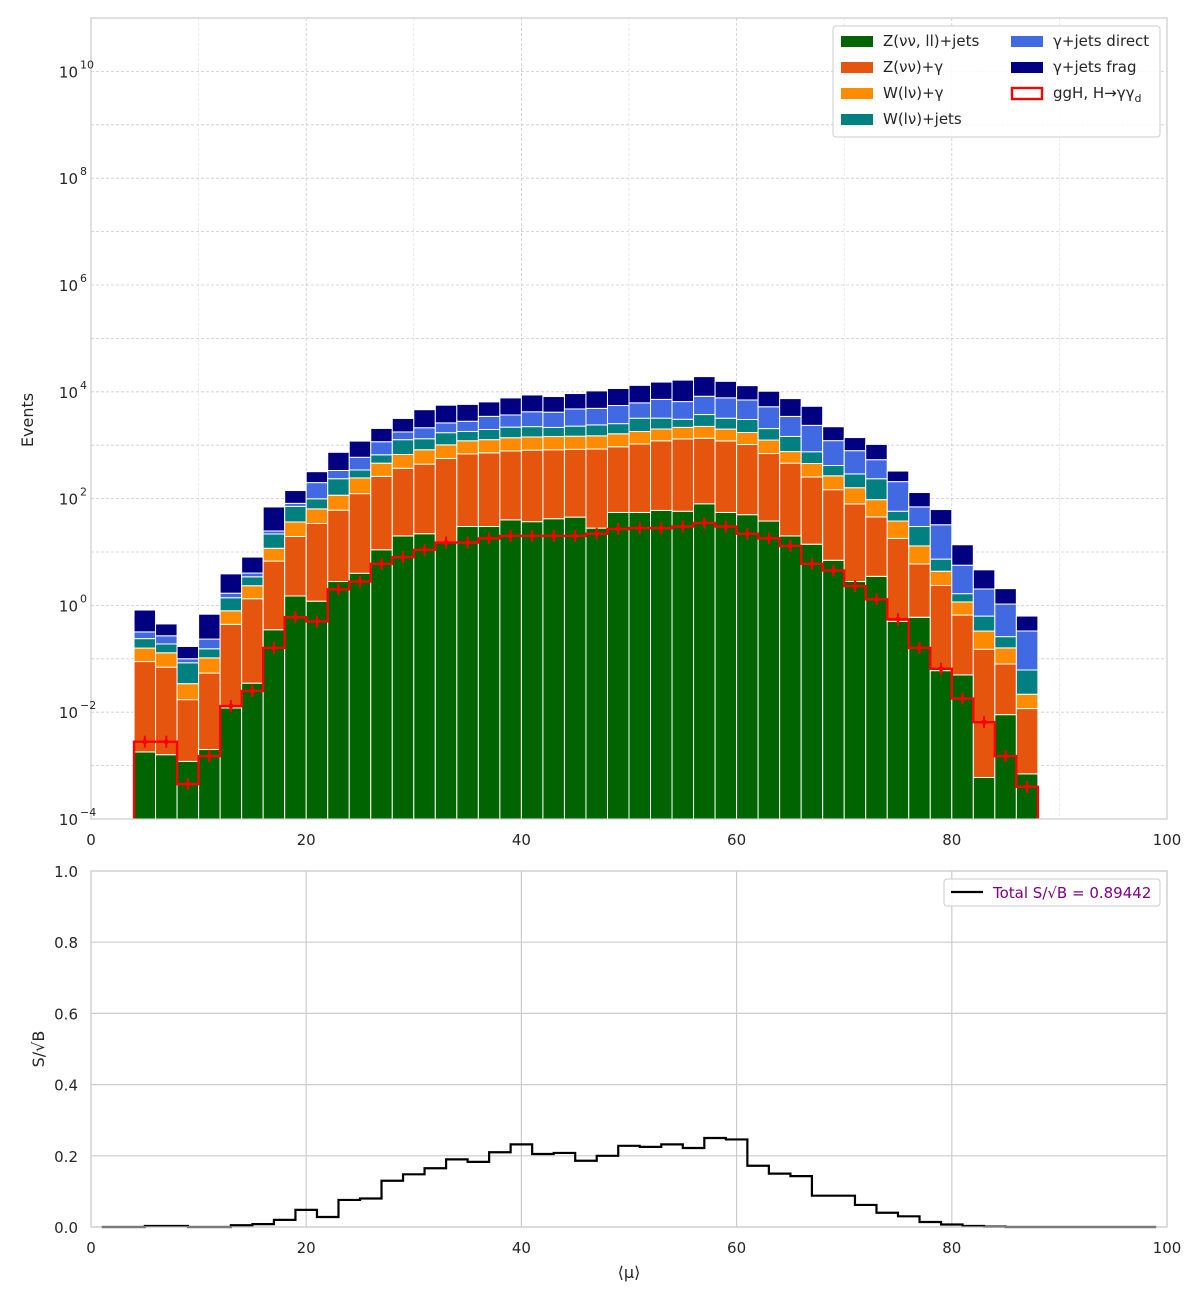  What do you see at coordinates (66, 1157) in the screenshot?
I see `bottom-y-tick-label: 0.2` at bounding box center [66, 1157].